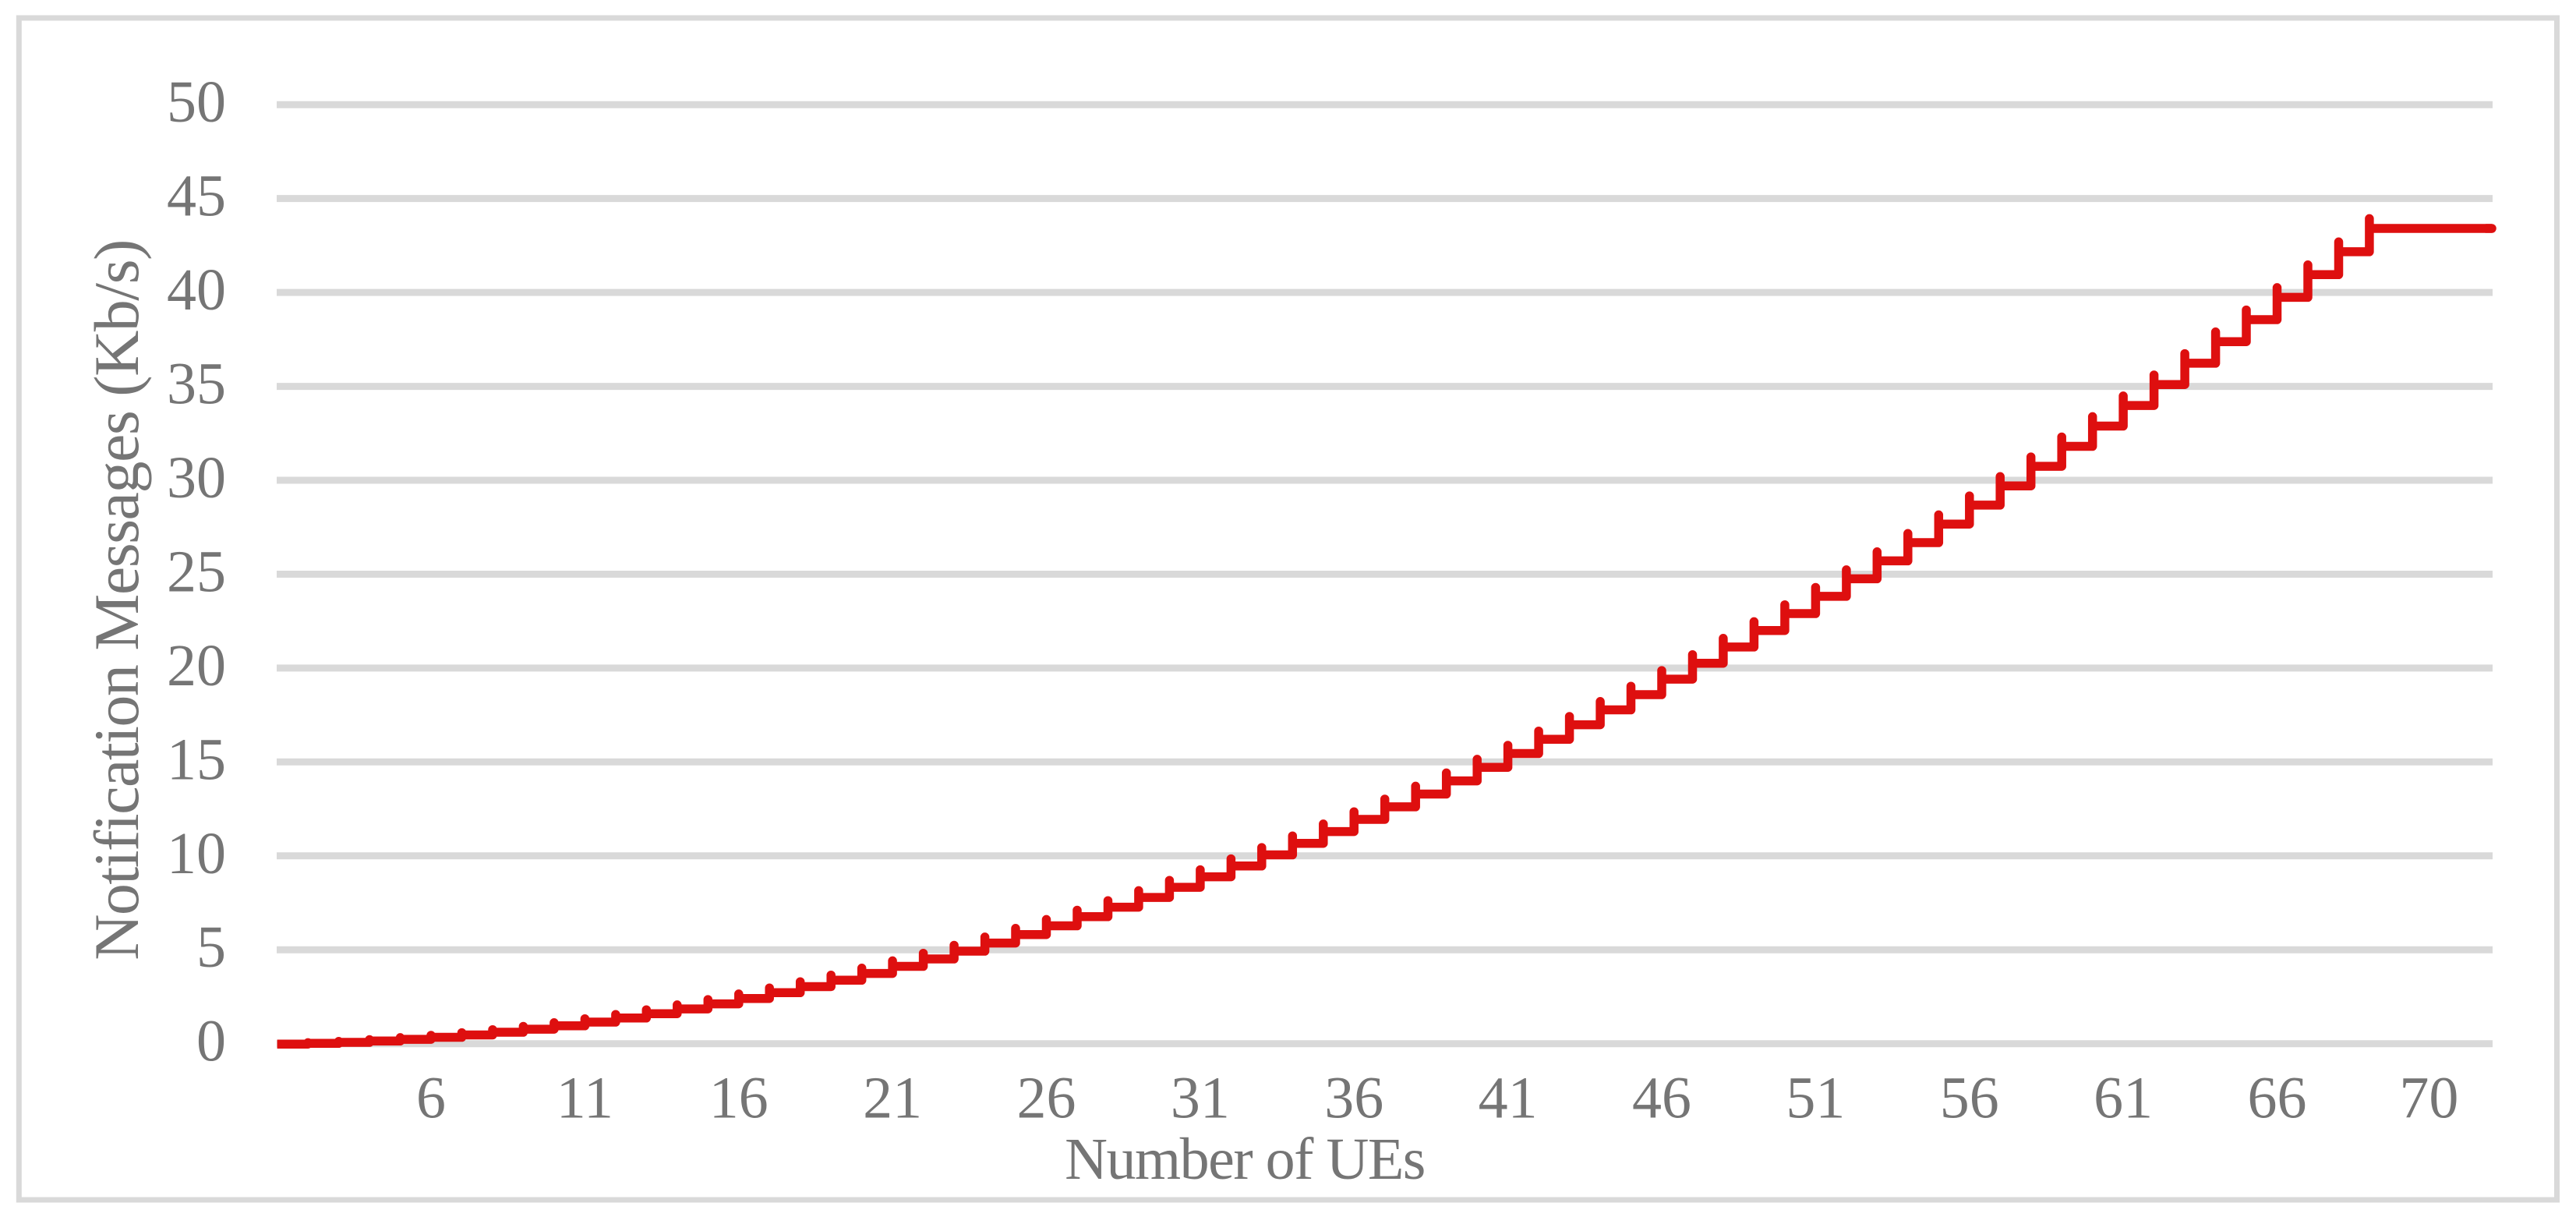  What do you see at coordinates (2428, 1098) in the screenshot?
I see `svg-text: 70` at bounding box center [2428, 1098].